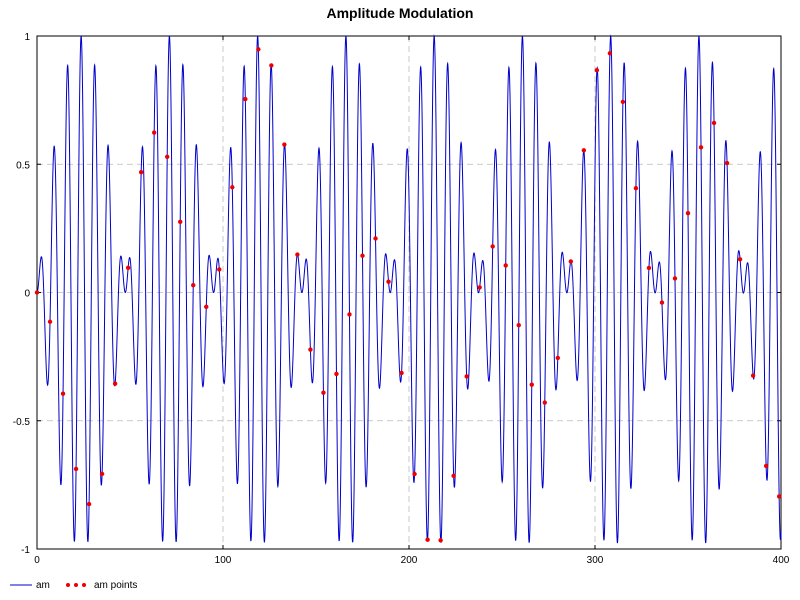 This screenshot has width=800, height=600. Describe the element at coordinates (595, 560) in the screenshot. I see `x-tick-label: 300` at that location.